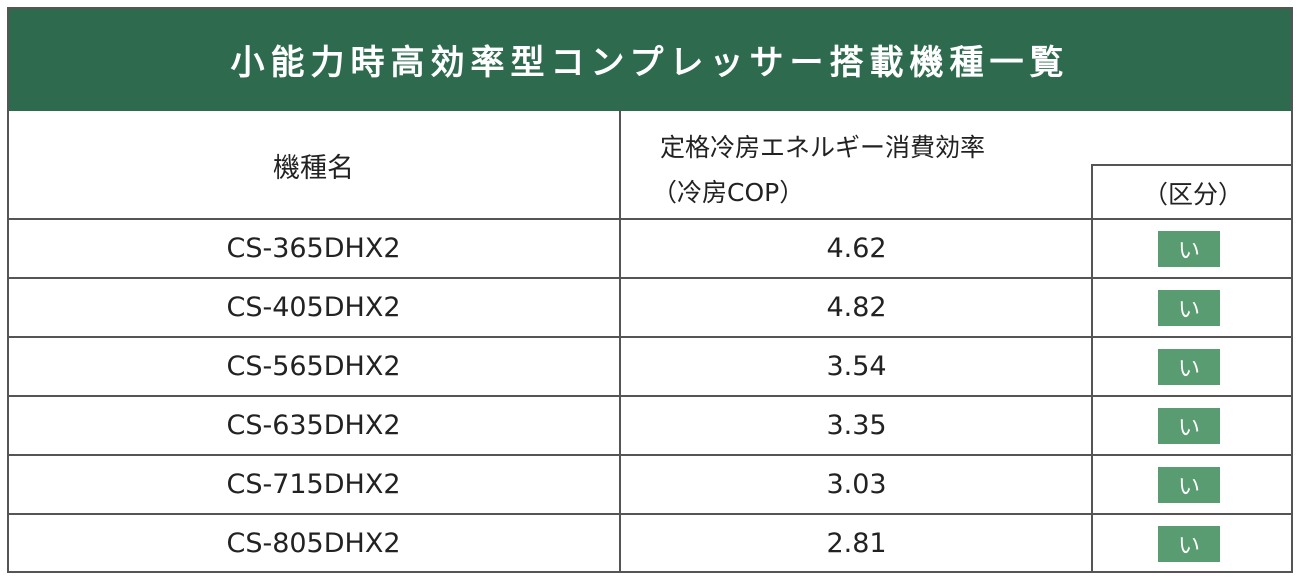 This screenshot has width=1300, height=580. Describe the element at coordinates (823, 147) in the screenshot. I see `header-cell: 定格冷房エネルギー消費効率` at that location.